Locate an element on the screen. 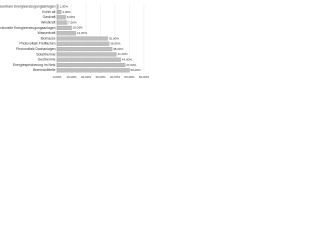 The width and height of the screenshot is (320, 240). y-tick-label: Photovoltaik Freiflächen is located at coordinates (37, 44).